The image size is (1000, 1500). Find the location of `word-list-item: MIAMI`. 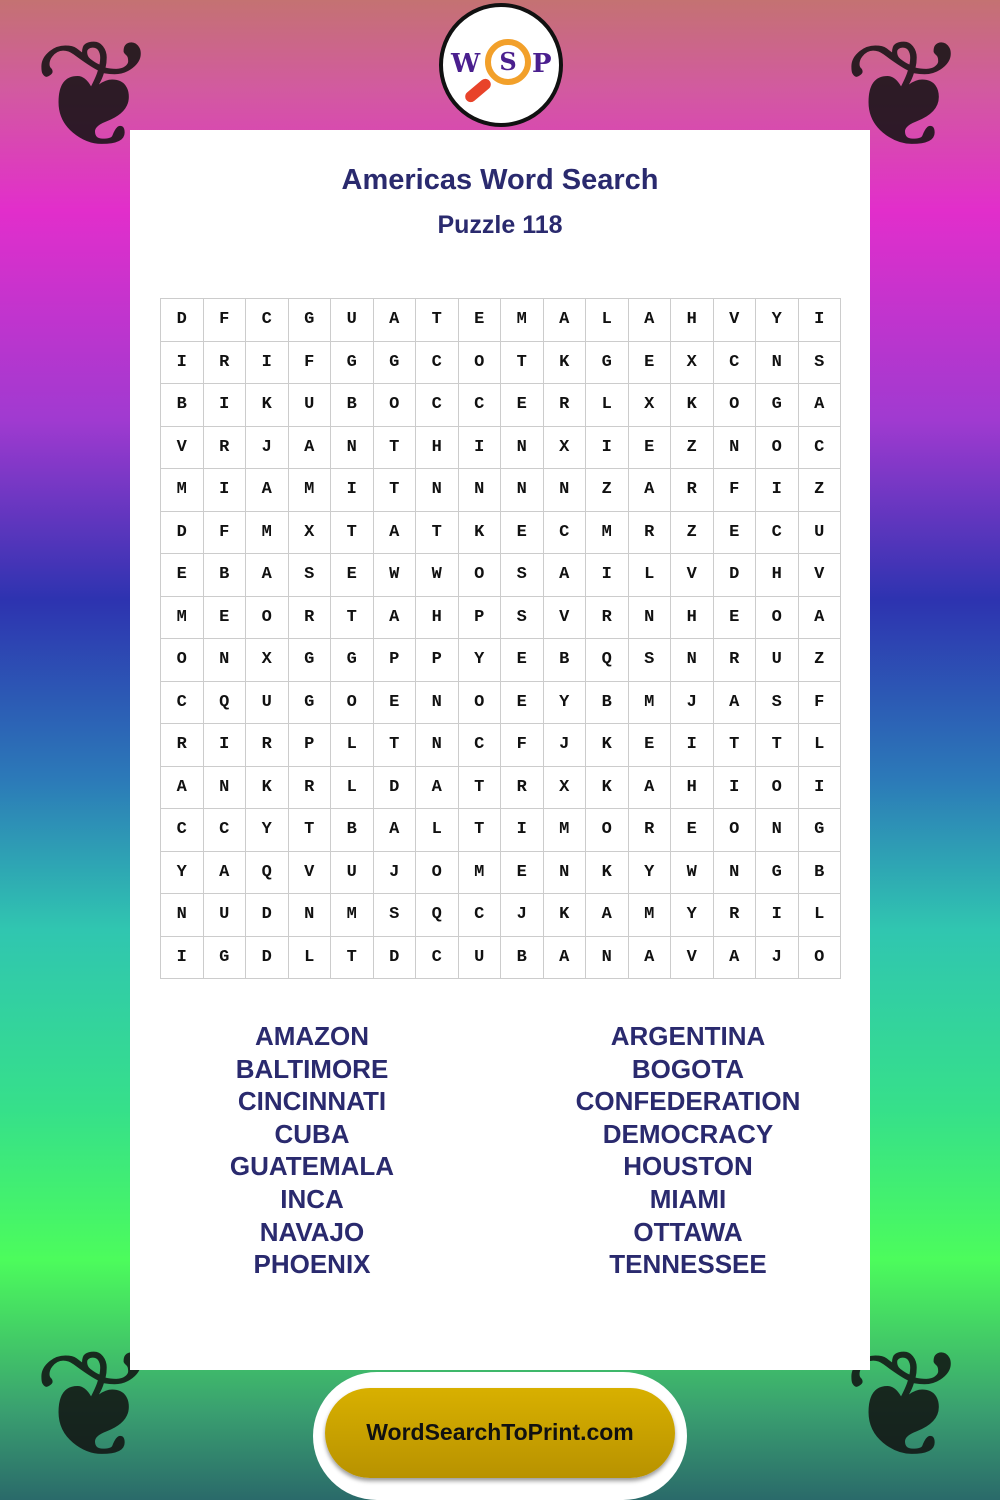

word-list-item: MIAMI is located at coordinates (688, 1198).